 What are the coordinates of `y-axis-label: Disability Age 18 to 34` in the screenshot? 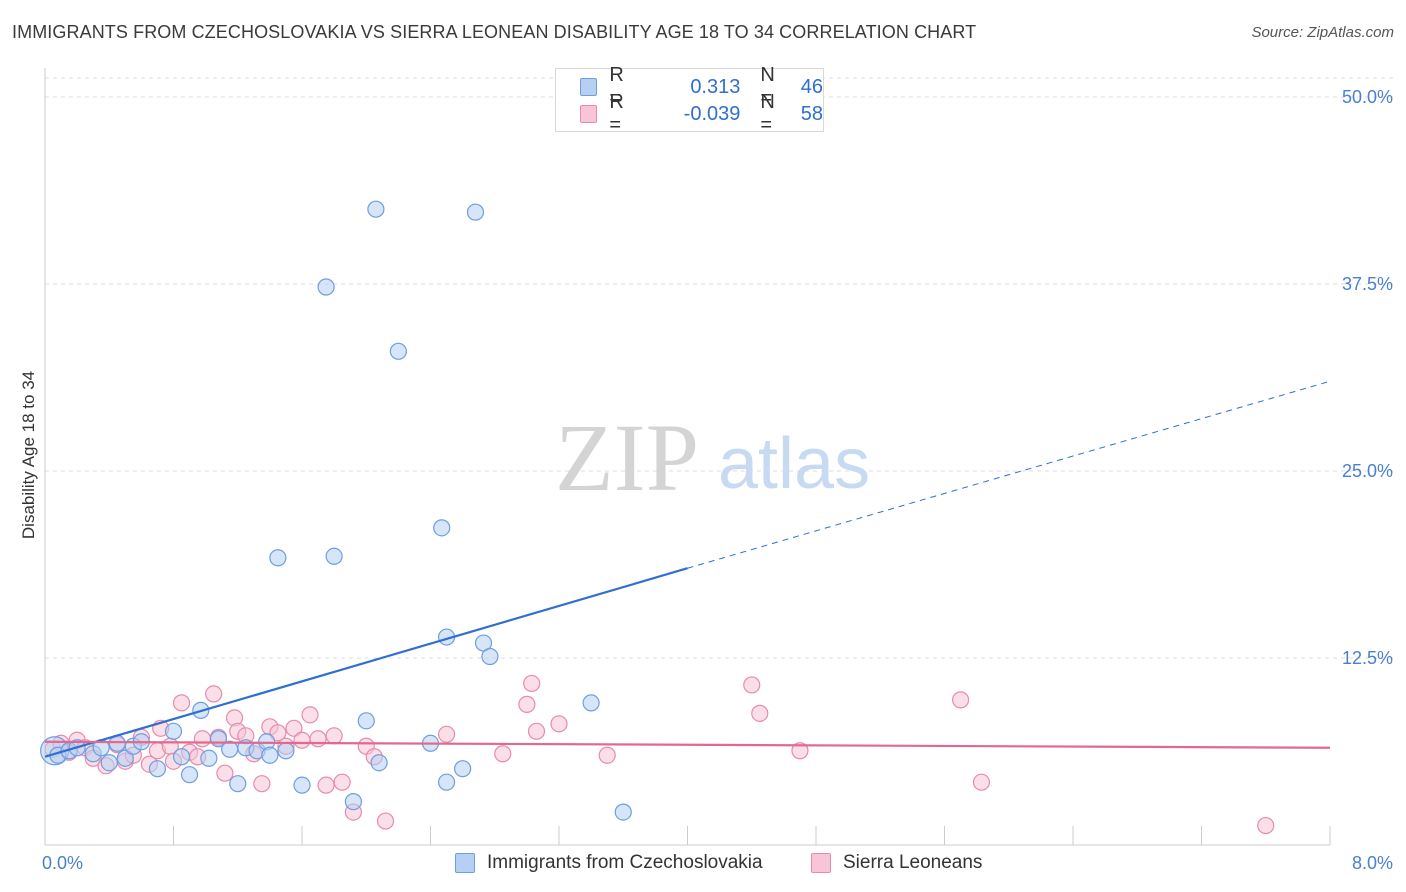 It's located at (28, 455).